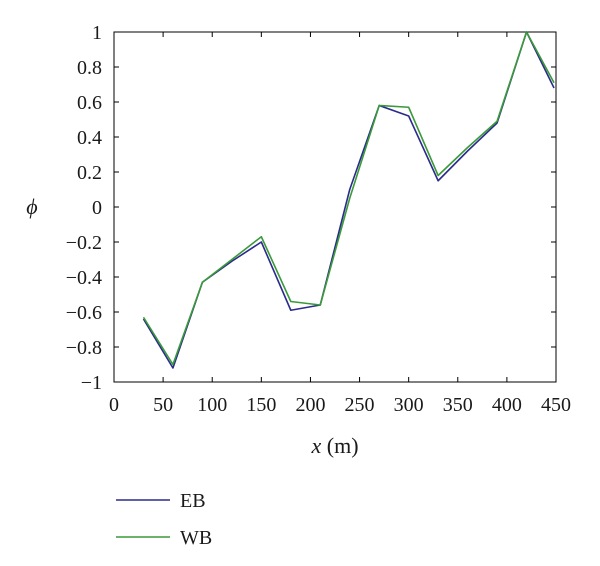 The height and width of the screenshot is (566, 600). Describe the element at coordinates (409, 405) in the screenshot. I see `x-tick-label: 300` at that location.